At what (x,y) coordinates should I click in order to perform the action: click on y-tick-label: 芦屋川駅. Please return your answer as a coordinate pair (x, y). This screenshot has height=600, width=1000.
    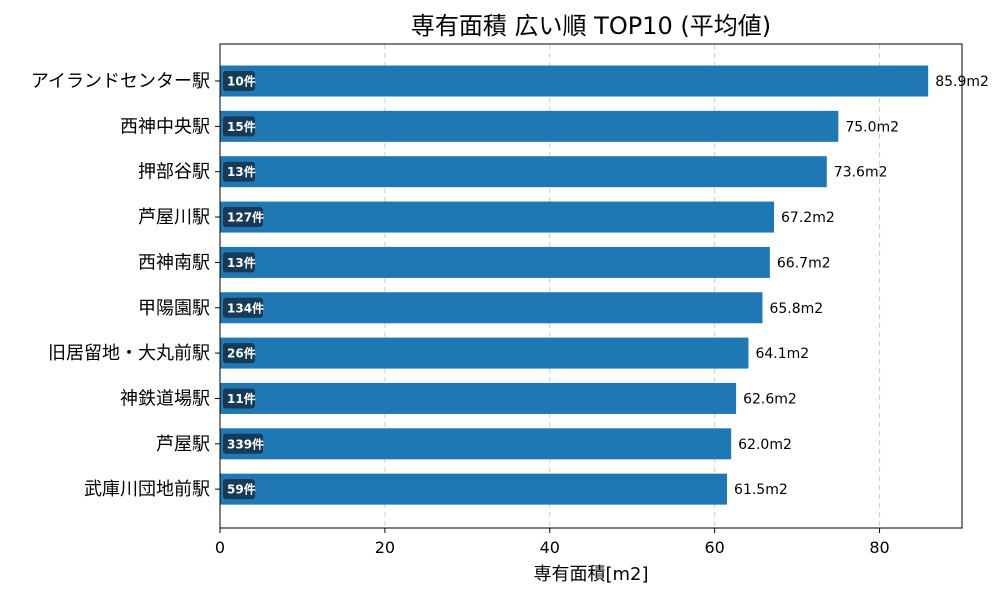
    Looking at the image, I should click on (174, 217).